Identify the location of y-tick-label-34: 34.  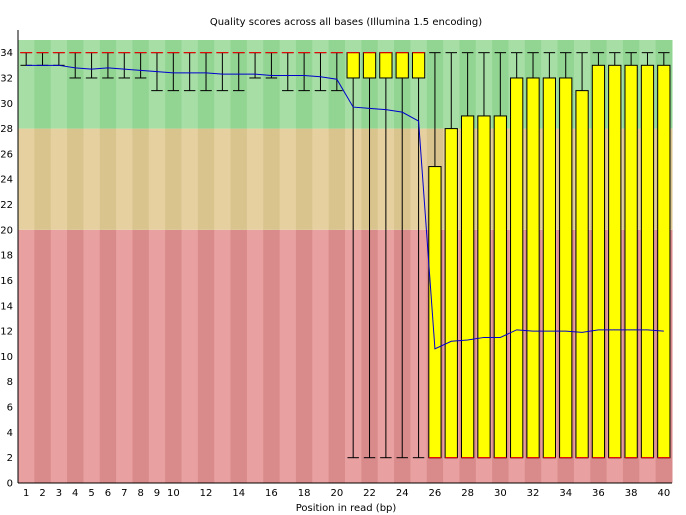
(6, 53).